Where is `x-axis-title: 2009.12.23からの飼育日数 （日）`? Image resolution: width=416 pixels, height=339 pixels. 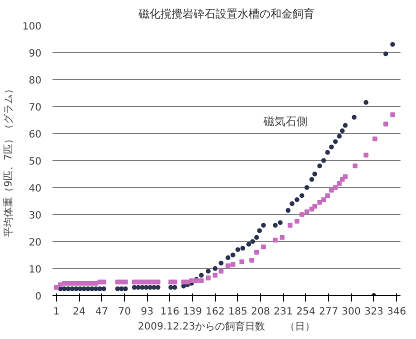
x-axis-title: 2009.12.23からの飼育日数 （日） is located at coordinates (227, 326).